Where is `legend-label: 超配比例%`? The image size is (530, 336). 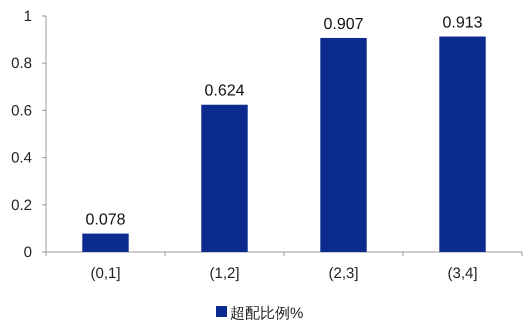
legend-label: 超配比例% is located at coordinates (267, 313).